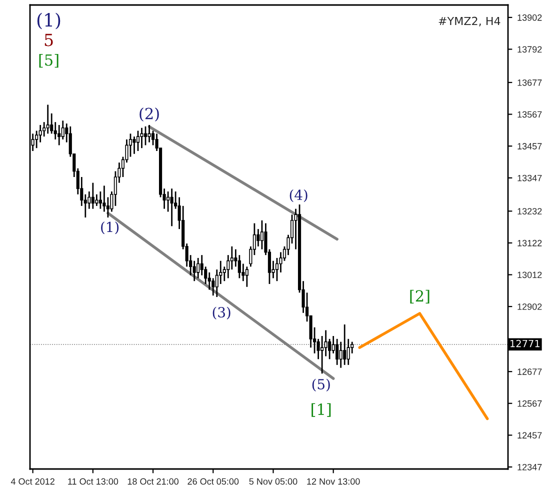 The image size is (559, 487). I want to click on y-tick-label: 13902, so click(530, 17).